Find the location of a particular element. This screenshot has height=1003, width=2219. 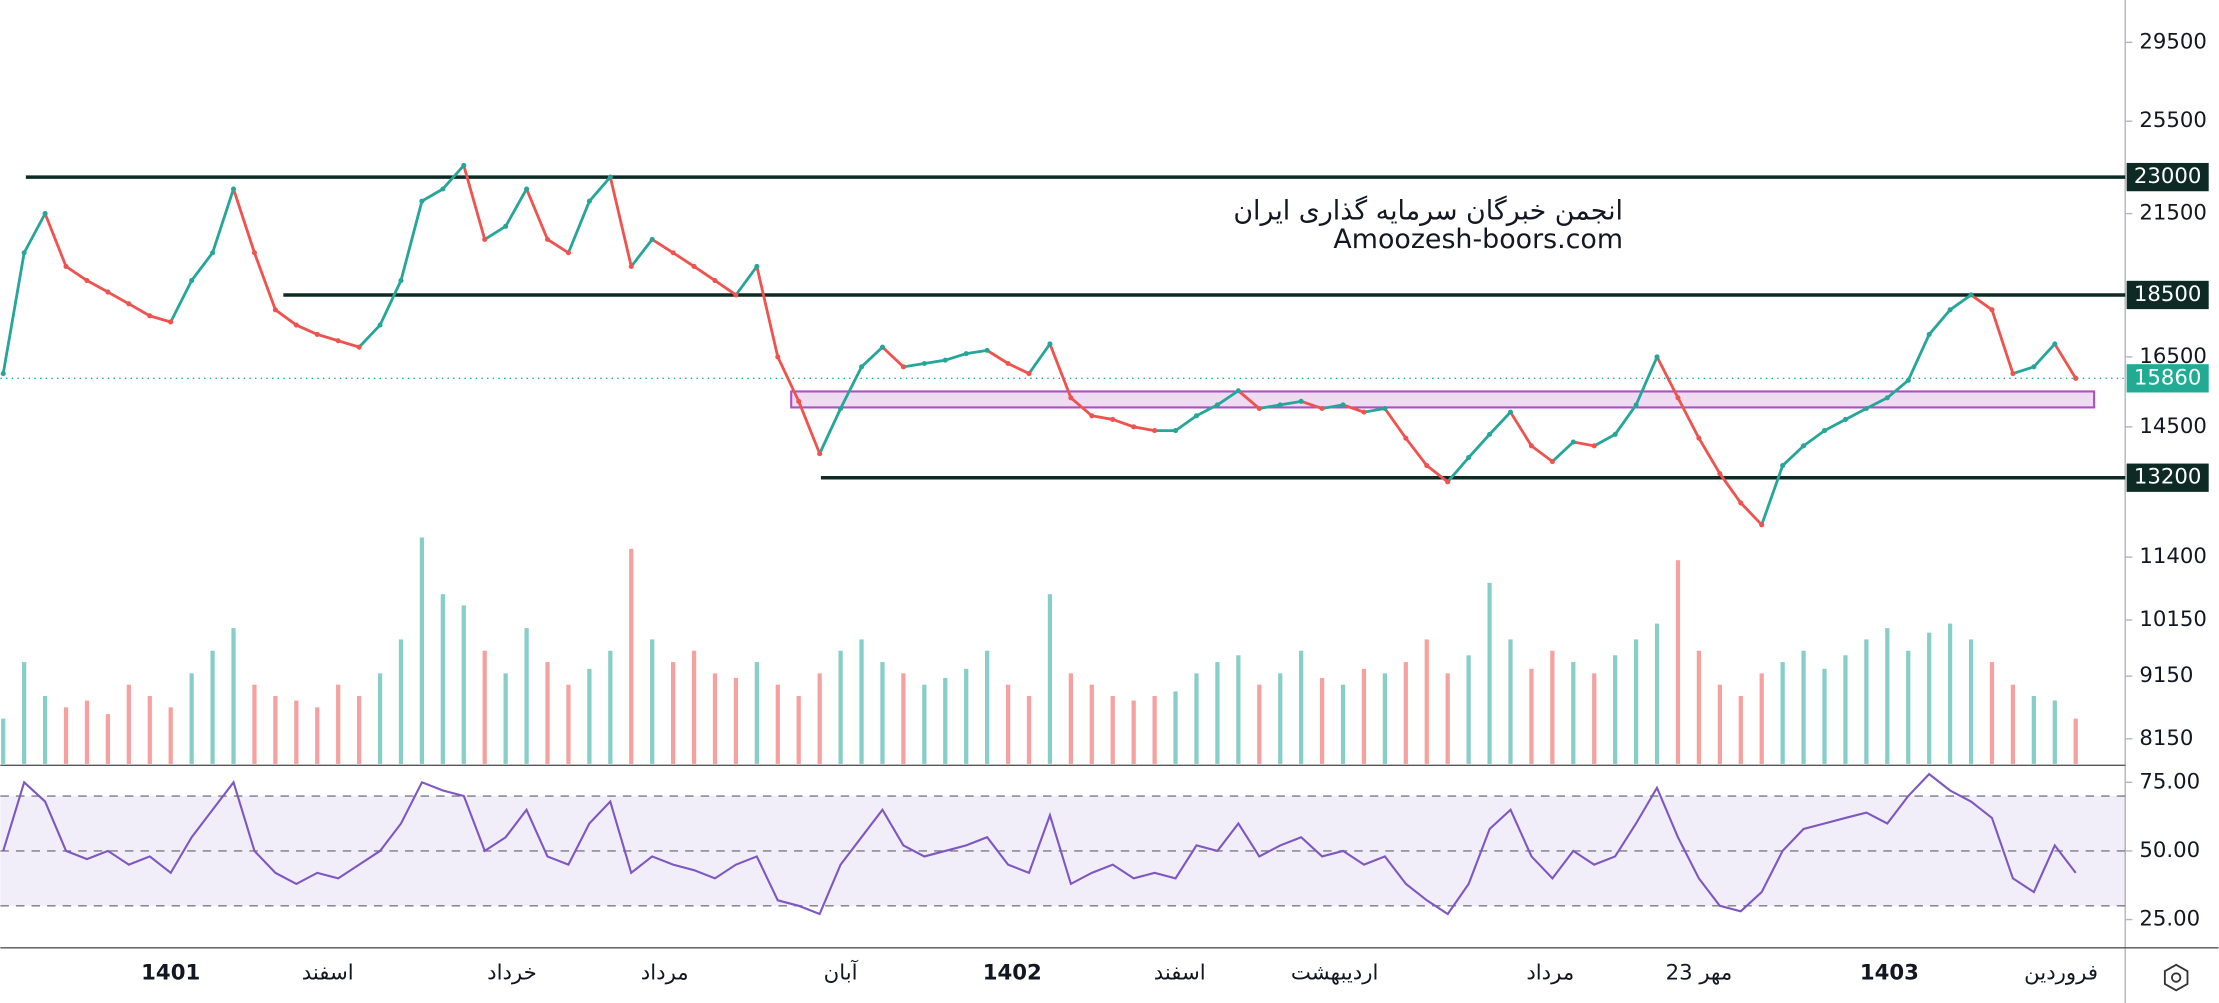

rsi-tick-label: 75.00 is located at coordinates (2169, 781).